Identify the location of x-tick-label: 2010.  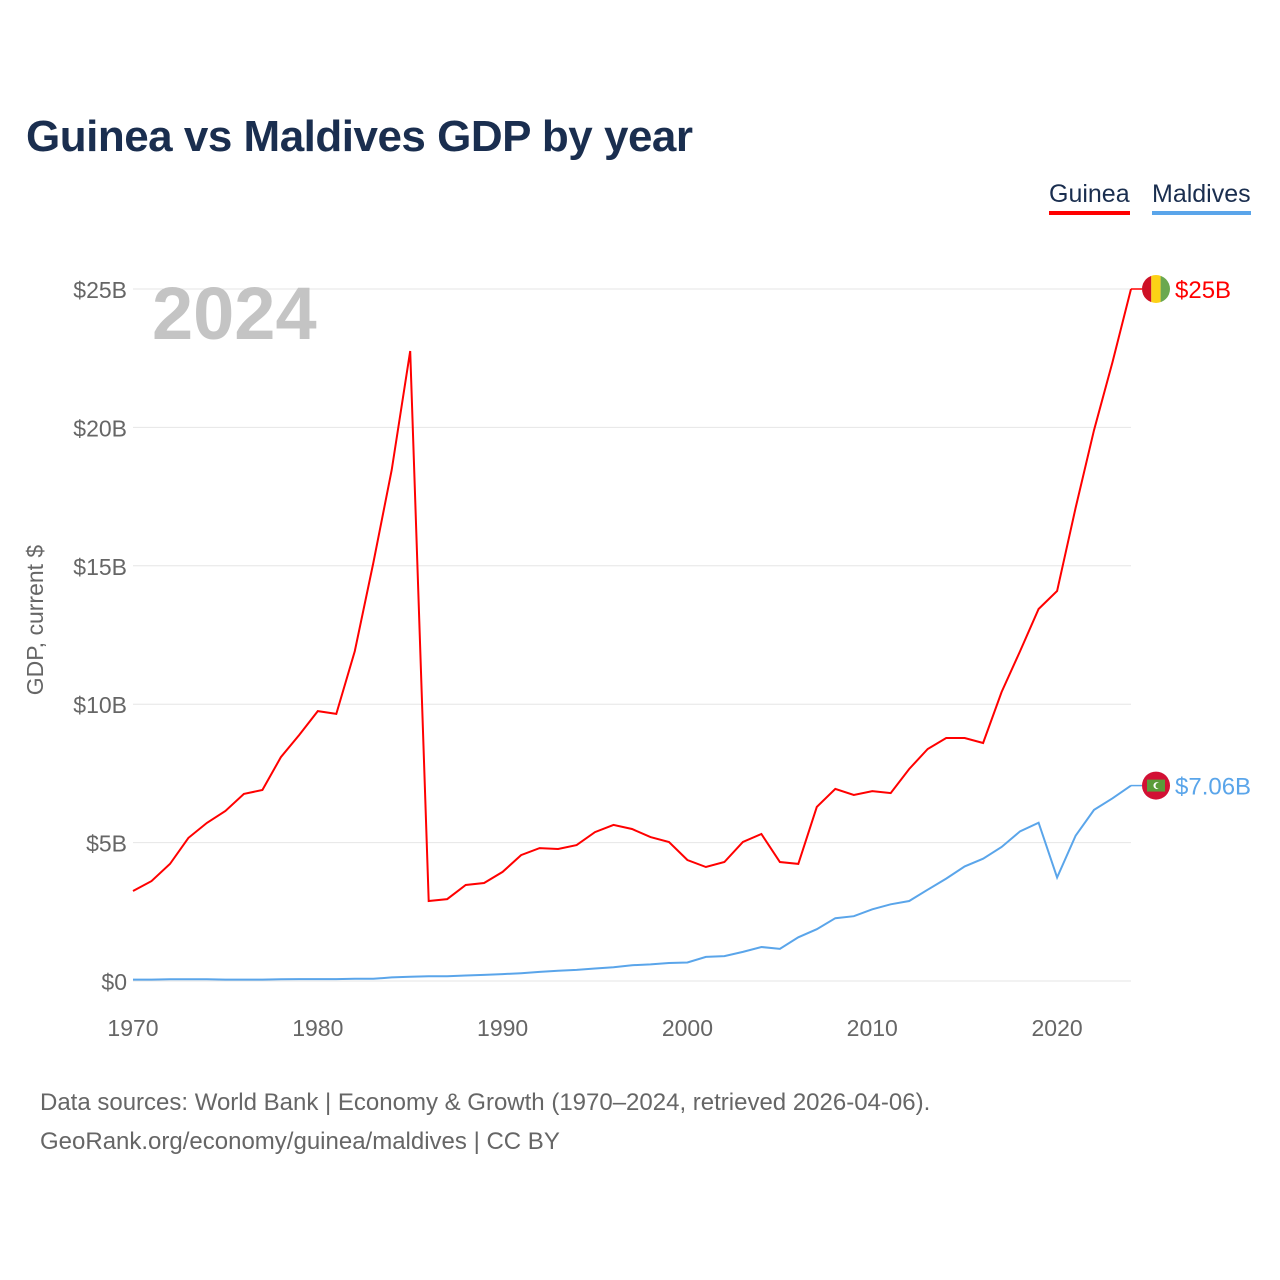
(872, 1028).